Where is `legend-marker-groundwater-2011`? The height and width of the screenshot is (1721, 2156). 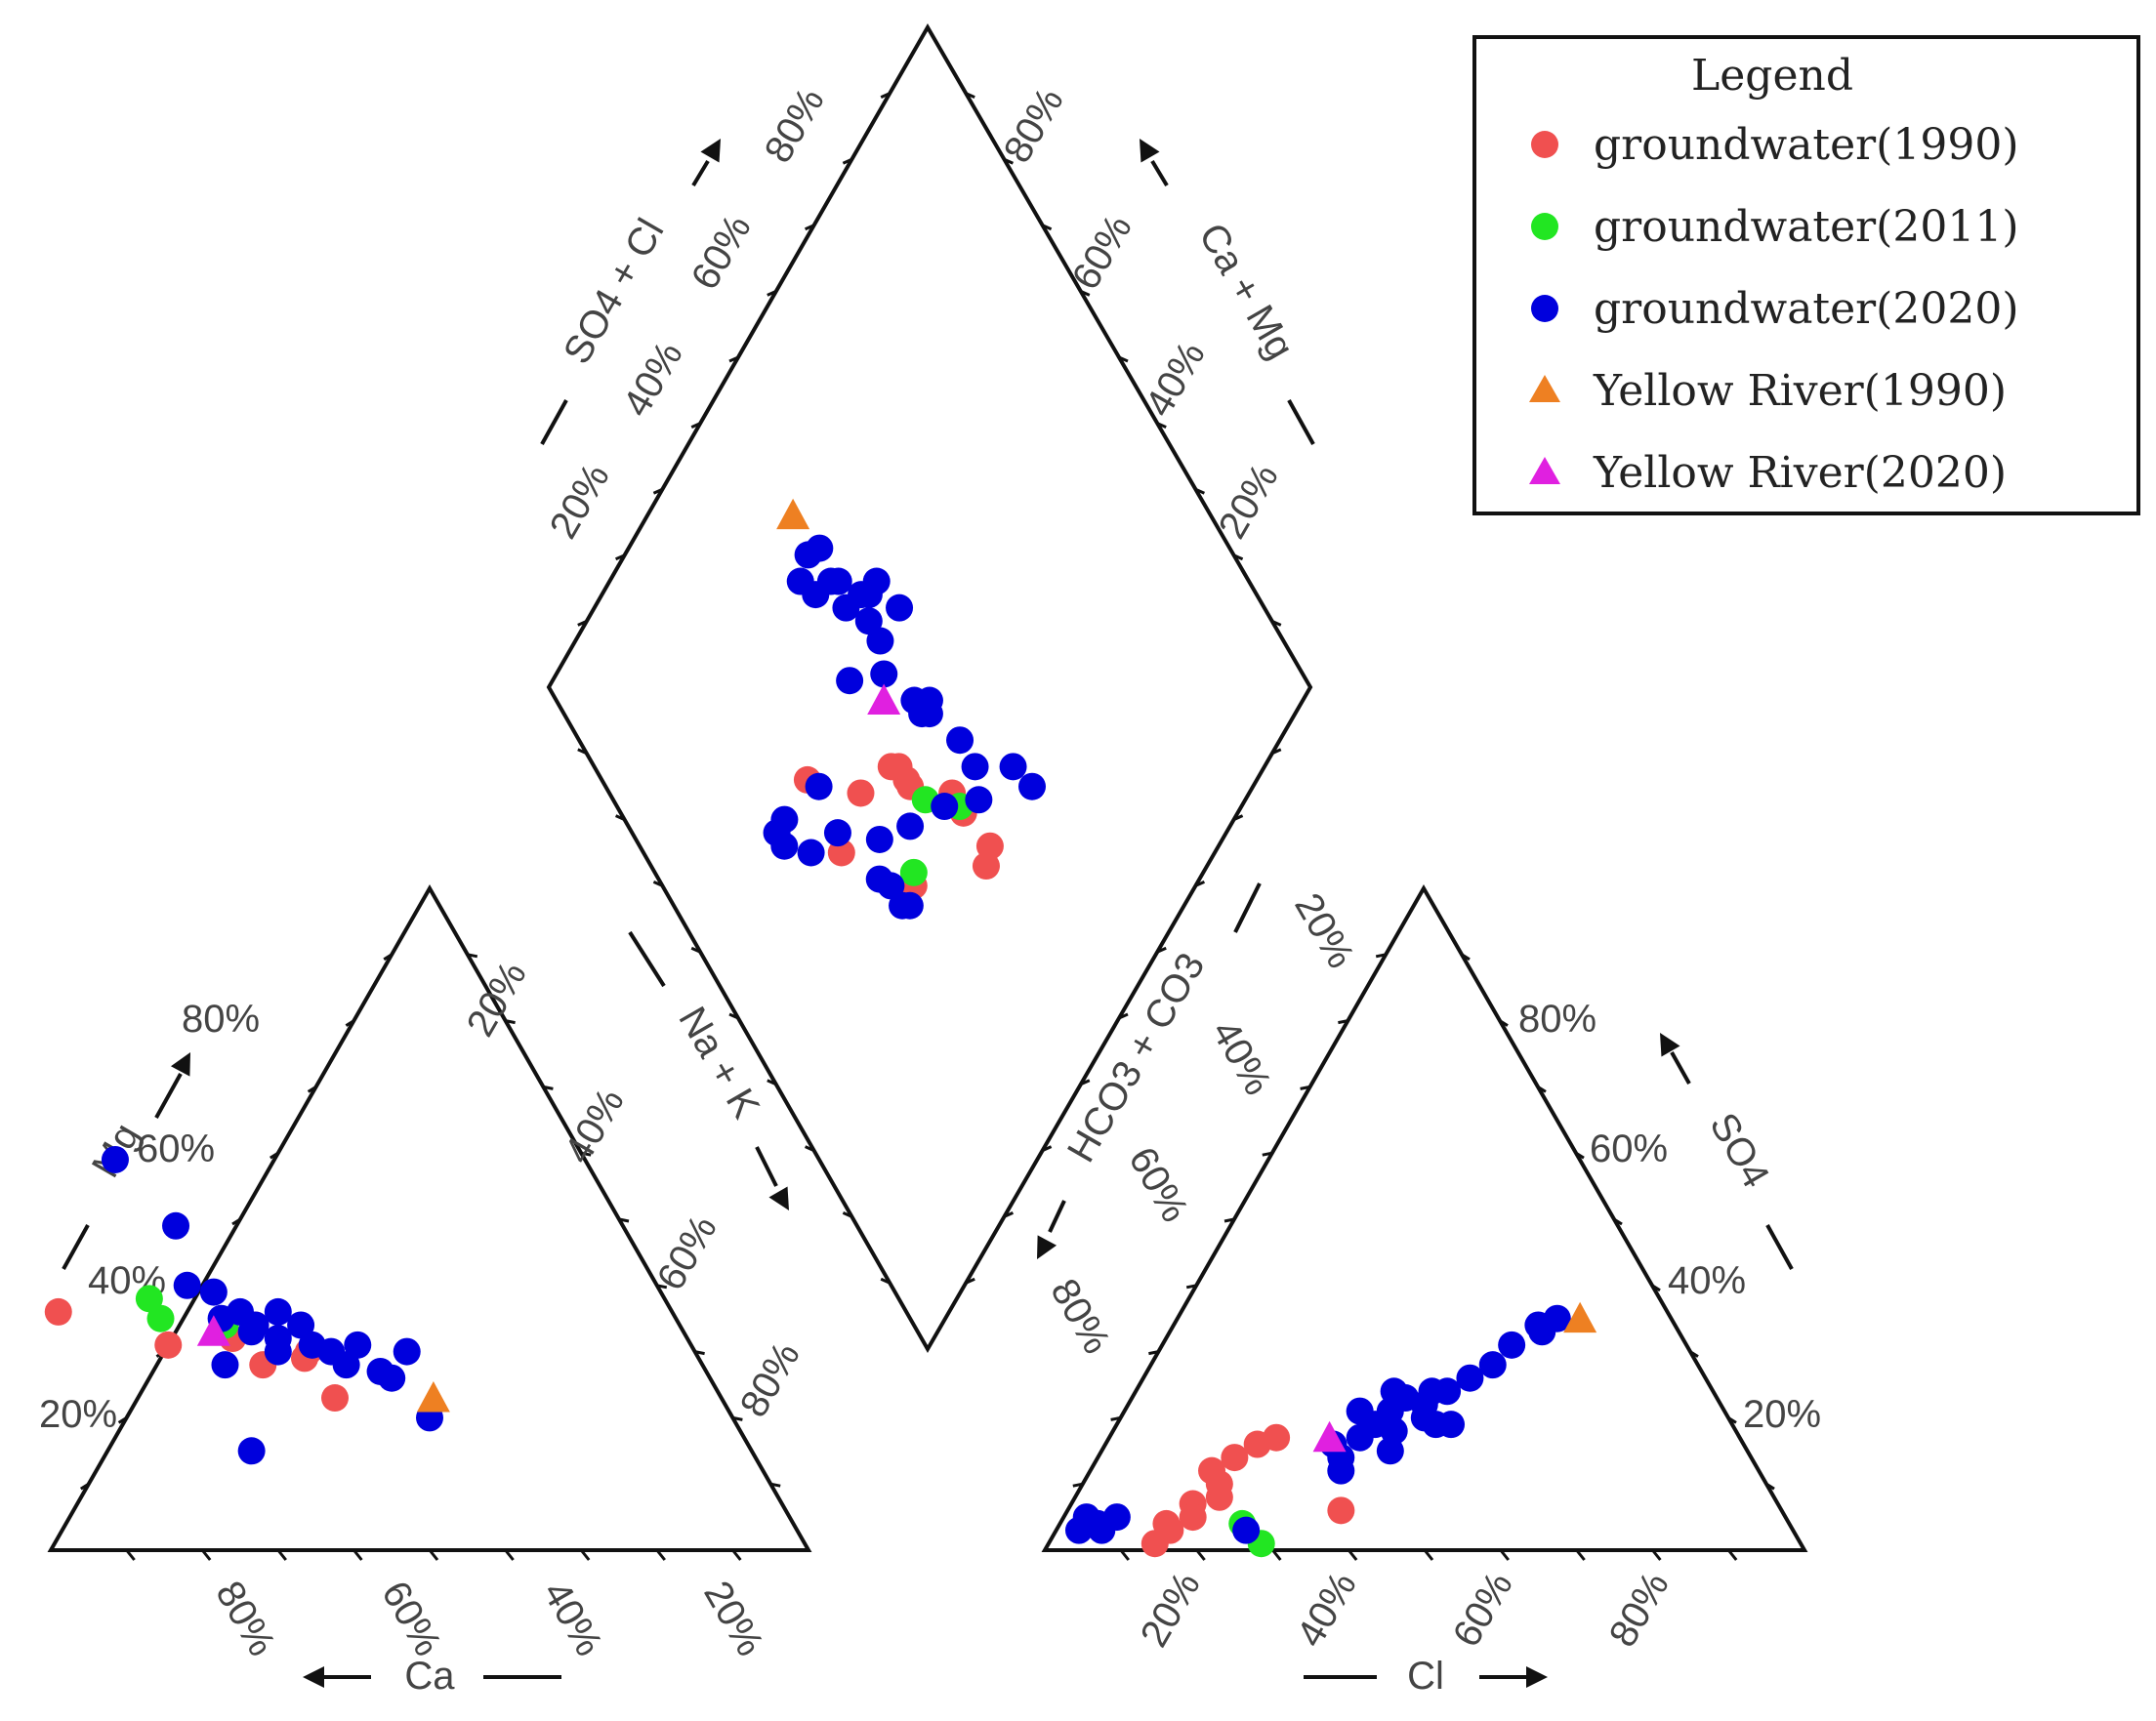
legend-marker-groundwater-2011 is located at coordinates (1544, 226).